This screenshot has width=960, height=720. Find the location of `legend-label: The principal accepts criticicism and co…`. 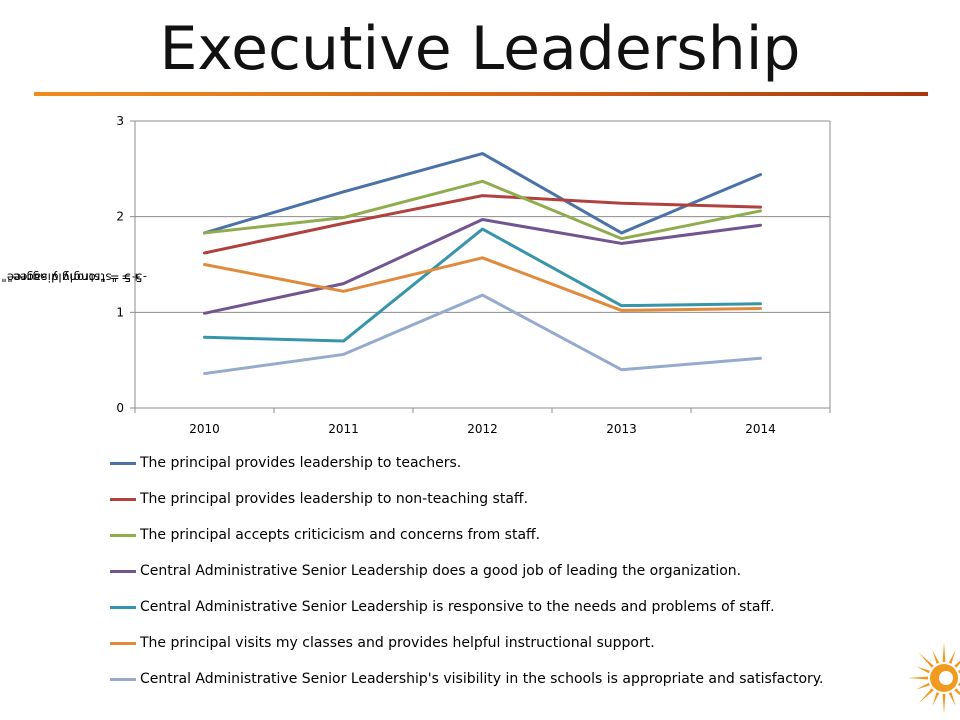

legend-label: The principal accepts criticicism and co… is located at coordinates (340, 535).